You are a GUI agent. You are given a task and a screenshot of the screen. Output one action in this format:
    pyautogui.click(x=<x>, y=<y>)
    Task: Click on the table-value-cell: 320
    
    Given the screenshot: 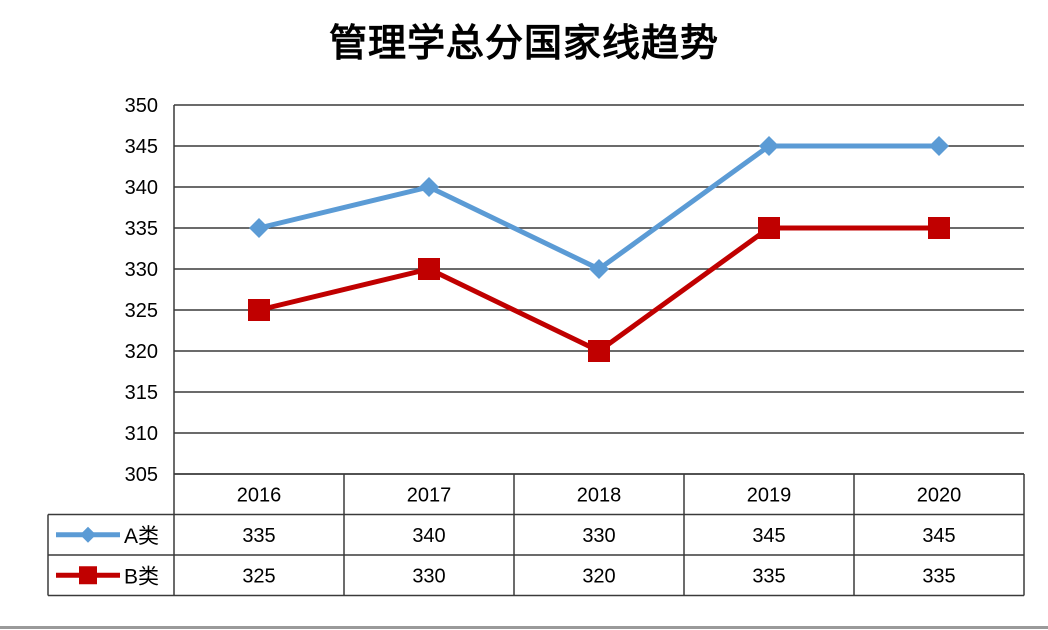 What is the action you would take?
    pyautogui.click(x=598, y=576)
    